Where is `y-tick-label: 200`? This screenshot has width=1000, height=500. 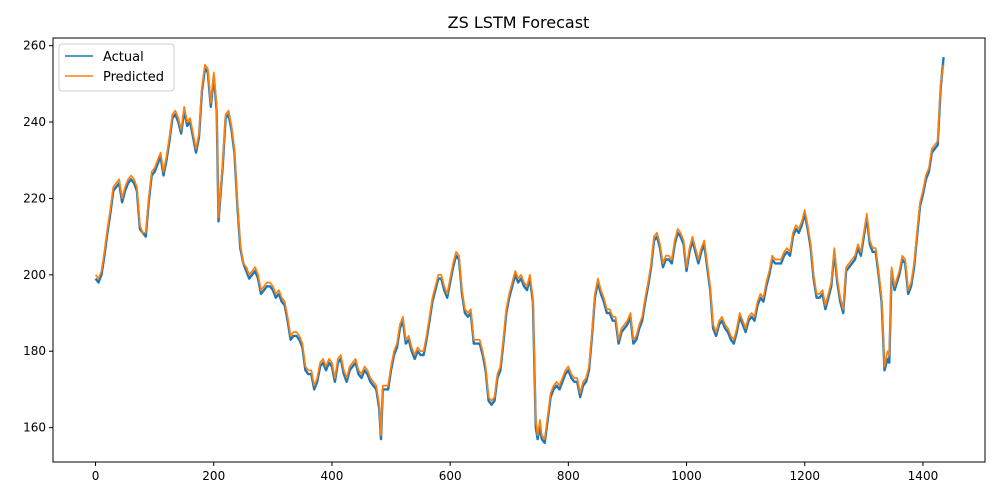 y-tick-label: 200 is located at coordinates (34, 275).